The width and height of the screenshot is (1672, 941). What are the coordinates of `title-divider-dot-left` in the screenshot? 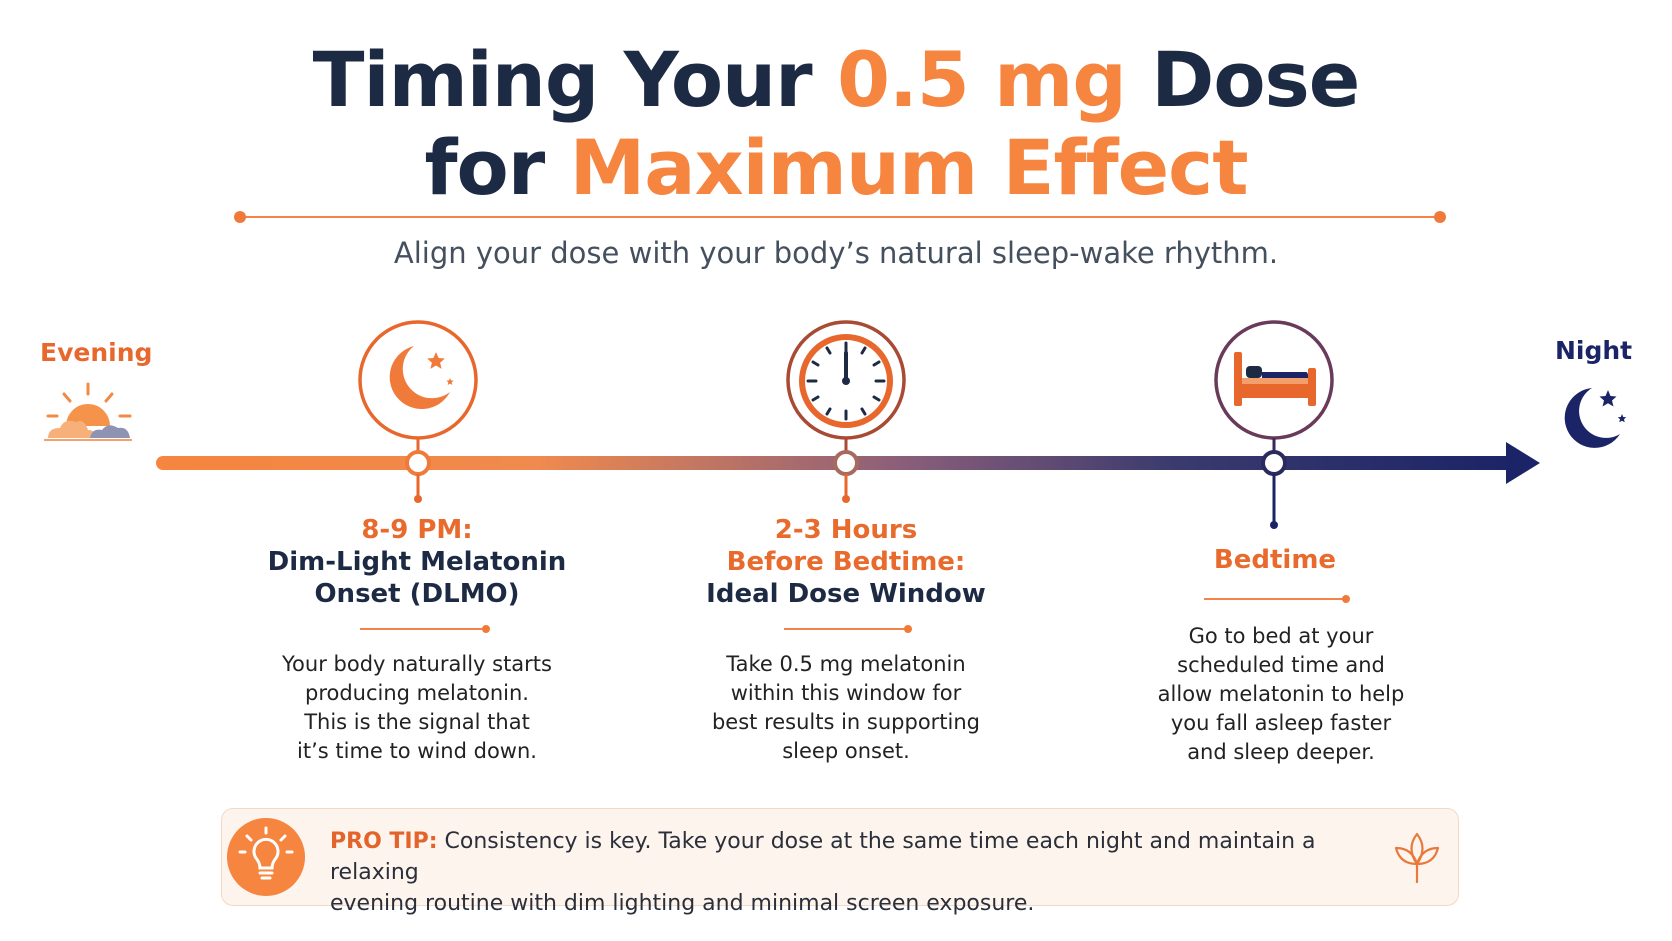 It's located at (240, 217).